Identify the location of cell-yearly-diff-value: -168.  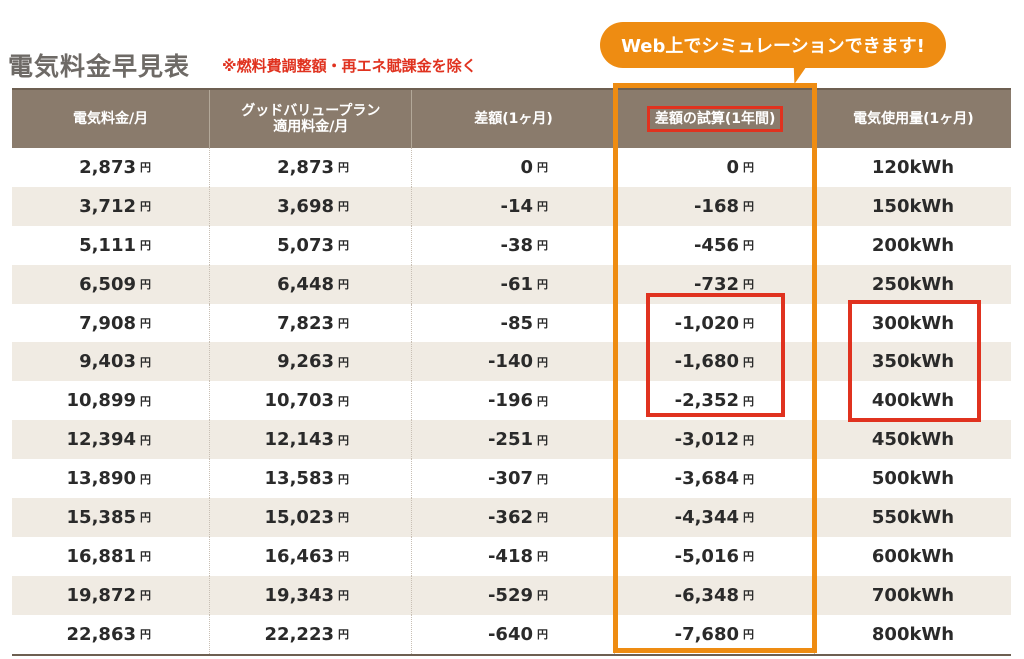
(716, 206).